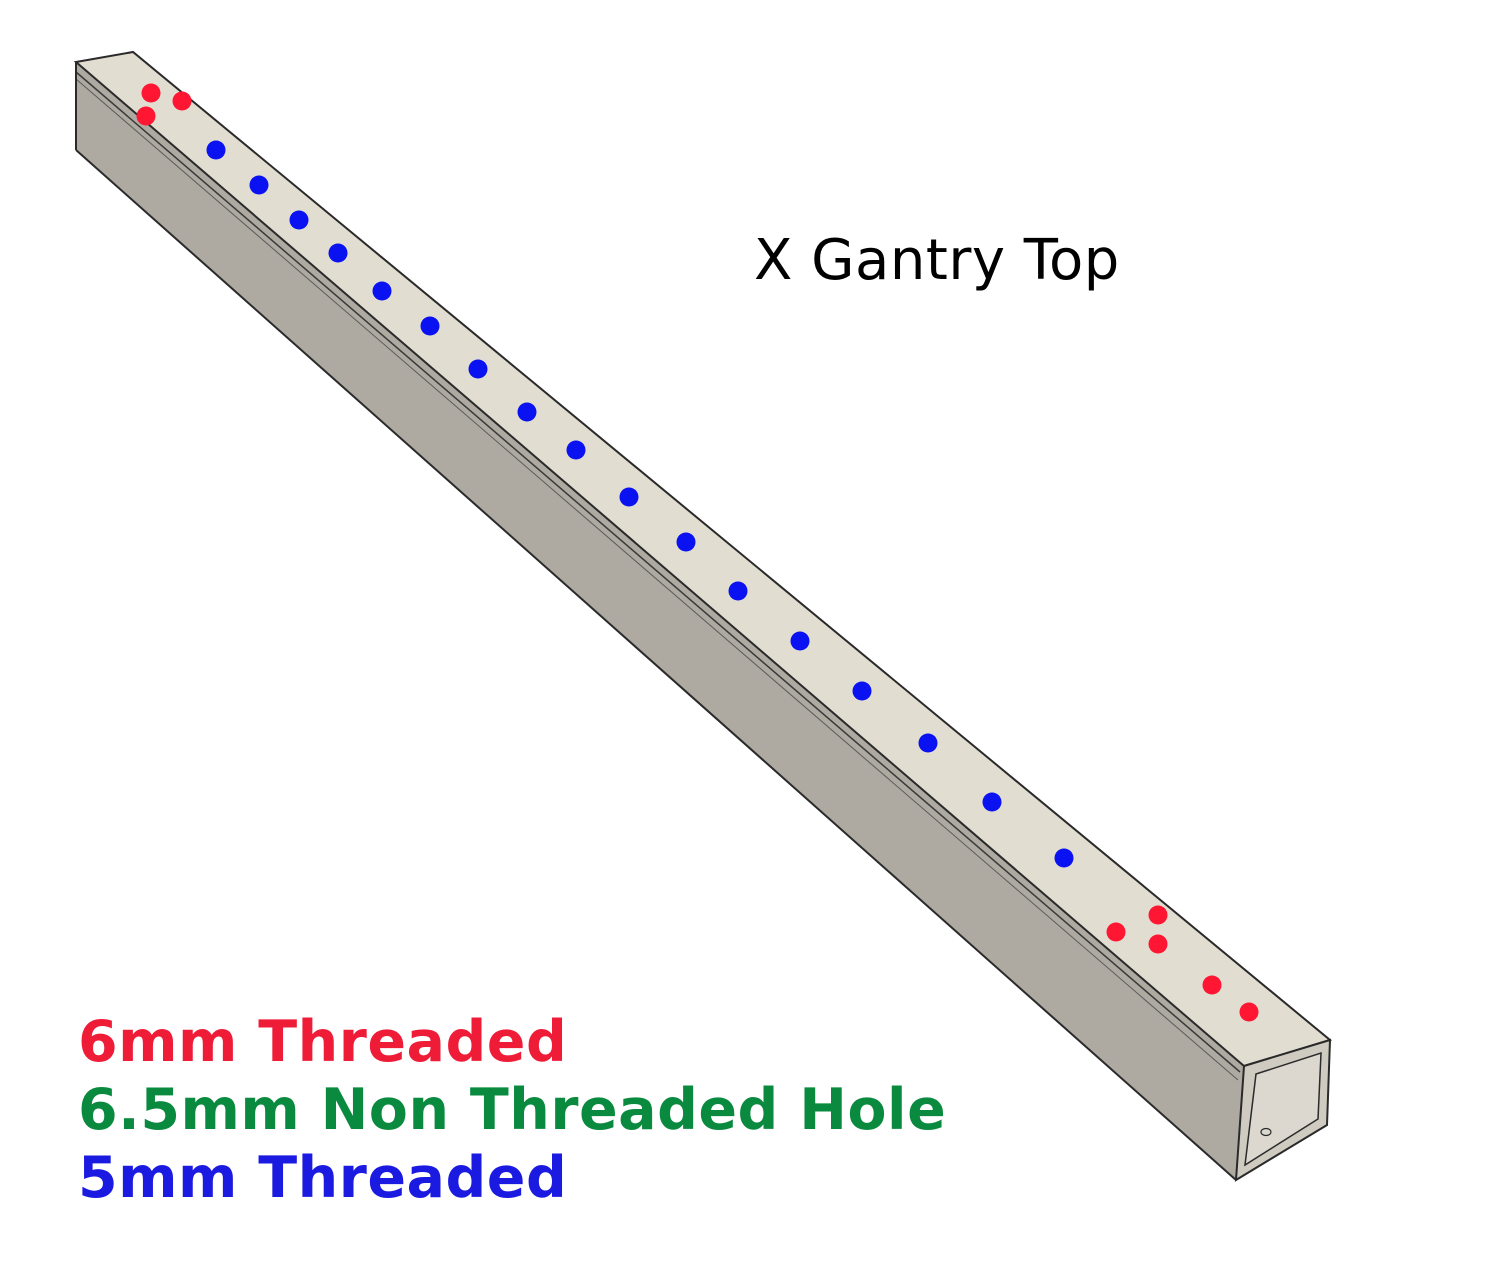 The image size is (1512, 1266). I want to click on diagram-title: X Gantry Top, so click(937, 260).